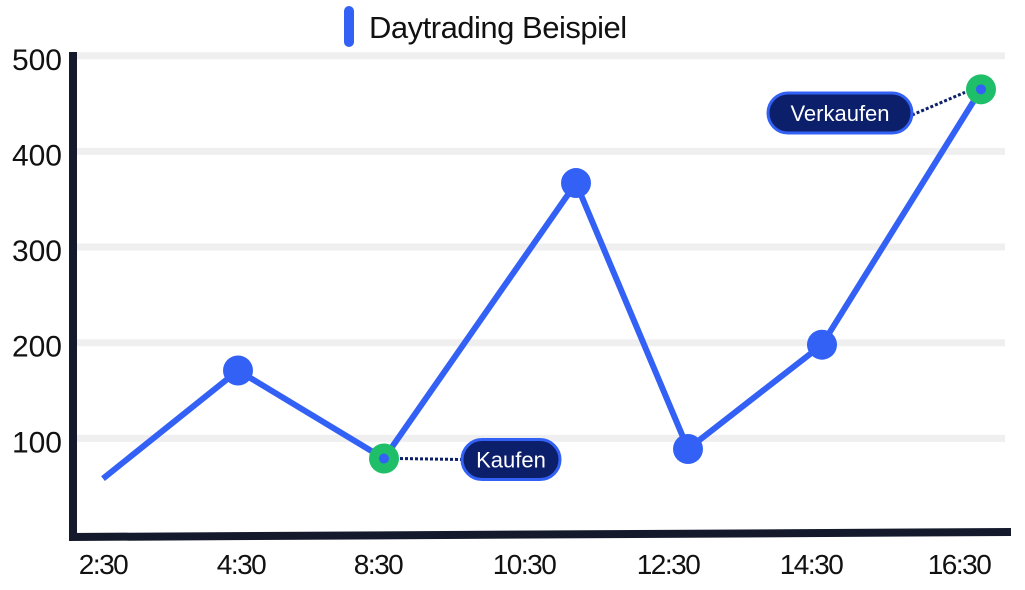 This screenshot has height=590, width=1025. Describe the element at coordinates (378, 564) in the screenshot. I see `x-tick-label: 8:30` at that location.